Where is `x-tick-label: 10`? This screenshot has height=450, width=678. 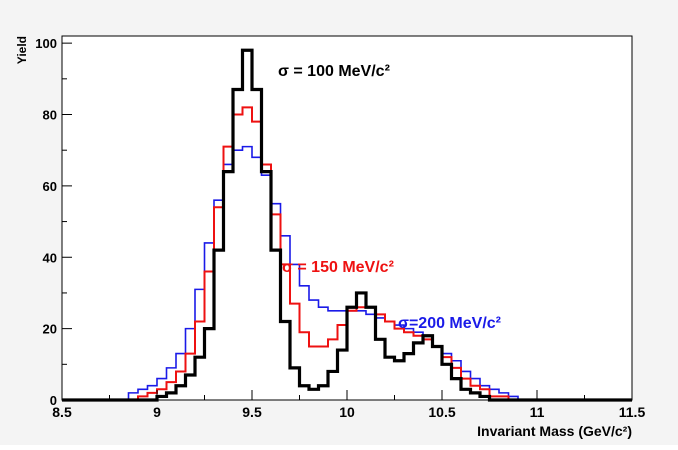
x-tick-label: 10 is located at coordinates (347, 412).